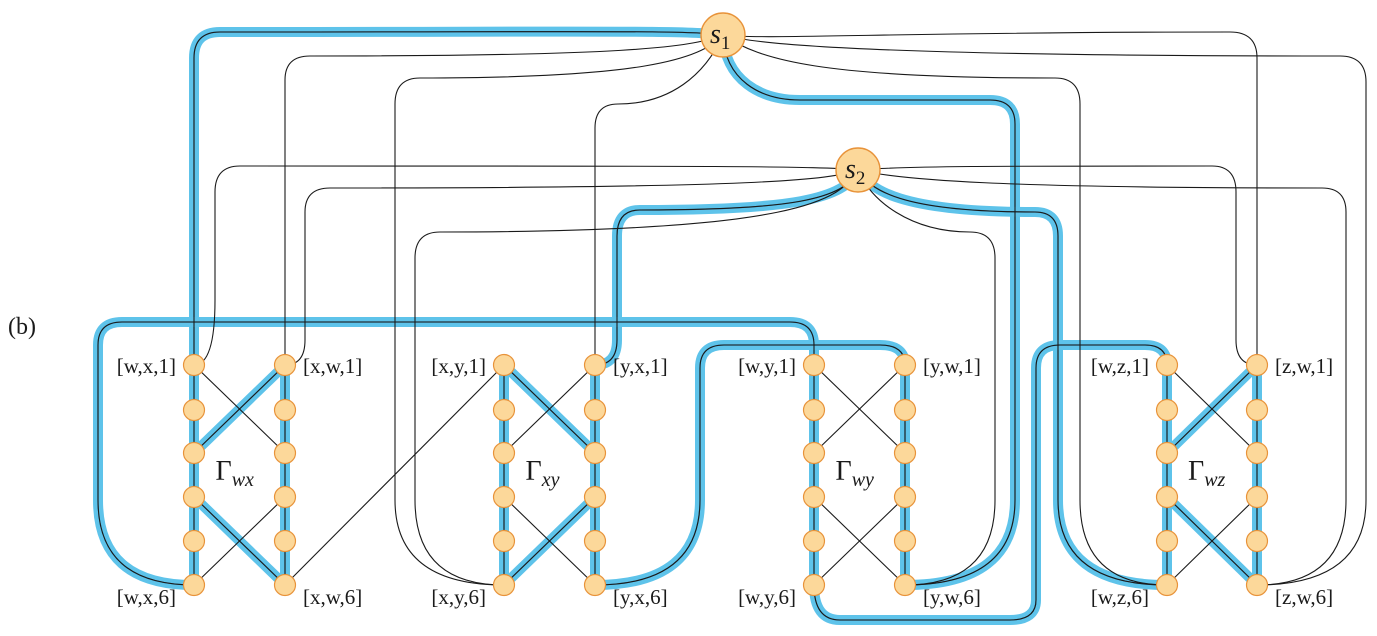  What do you see at coordinates (850, 169) in the screenshot?
I see `source-label-base: s` at bounding box center [850, 169].